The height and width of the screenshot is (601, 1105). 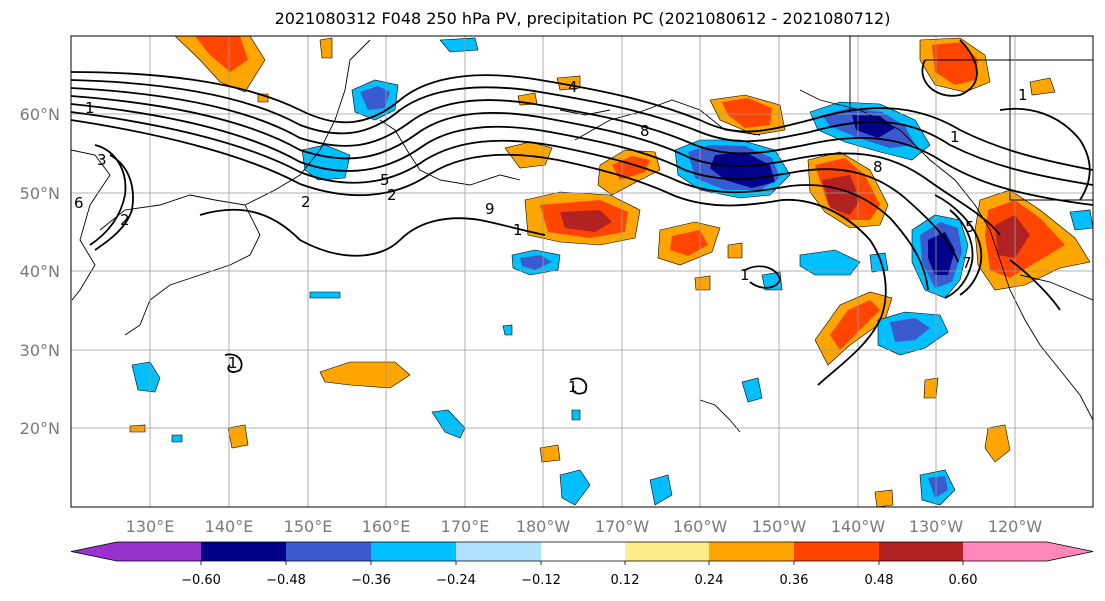 What do you see at coordinates (456, 580) in the screenshot?
I see `colorbar-tick-label: −0.24` at bounding box center [456, 580].